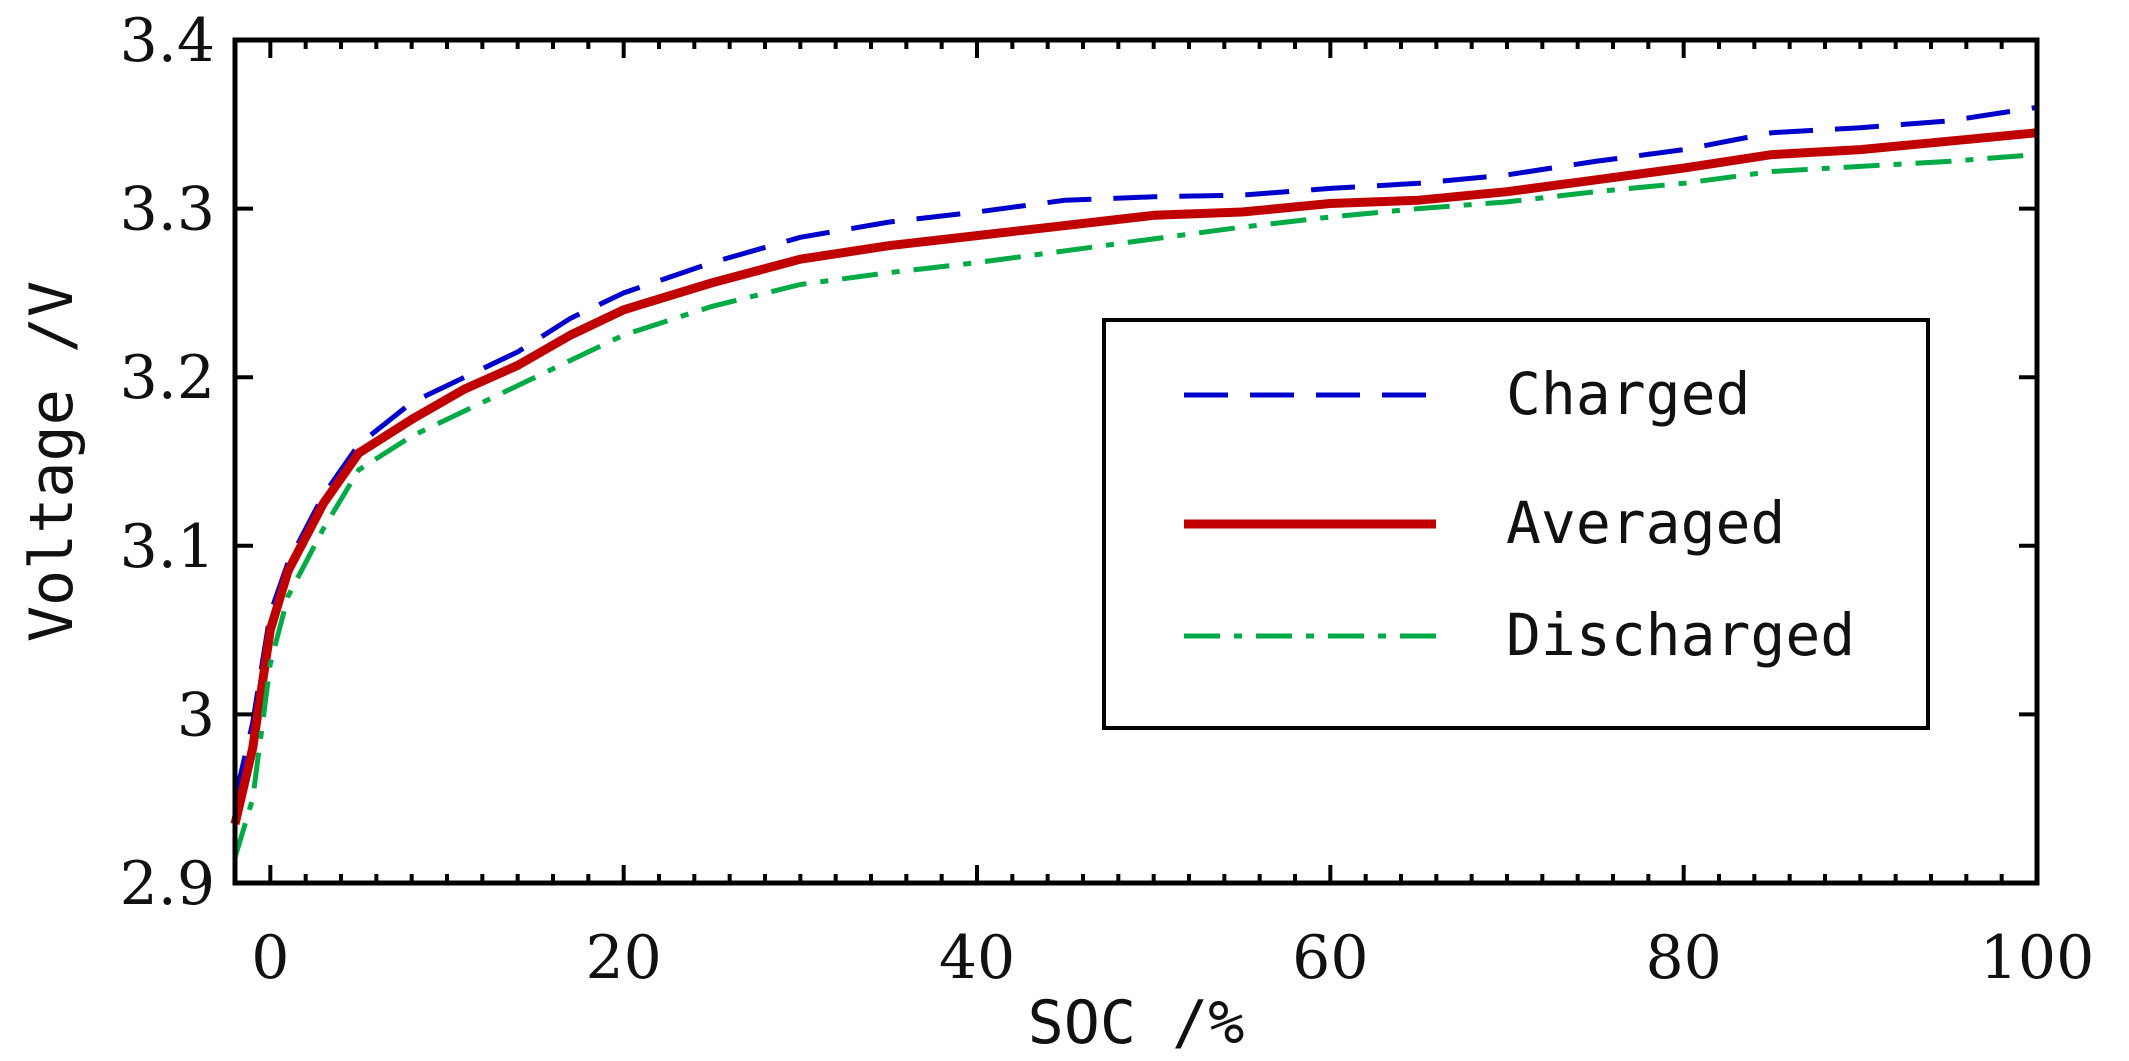 This screenshot has height=1061, width=2129. Describe the element at coordinates (623, 958) in the screenshot. I see `x-tick-label: 20` at that location.